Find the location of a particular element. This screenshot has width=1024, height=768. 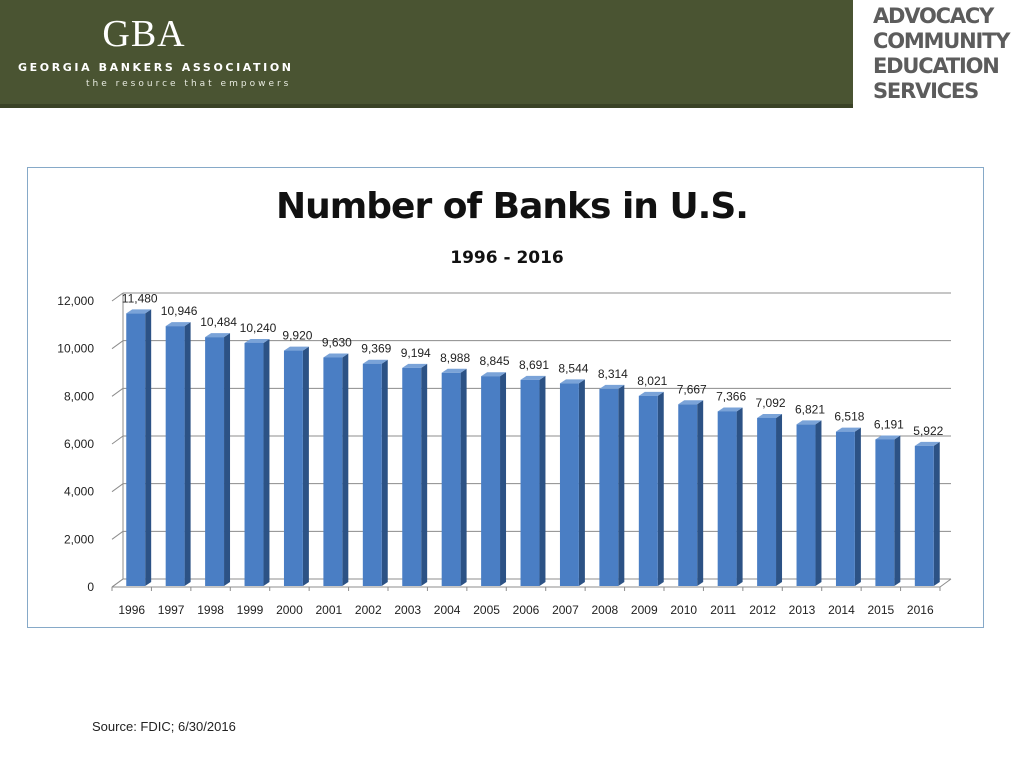

x-tick-label: 2013 is located at coordinates (802, 610).